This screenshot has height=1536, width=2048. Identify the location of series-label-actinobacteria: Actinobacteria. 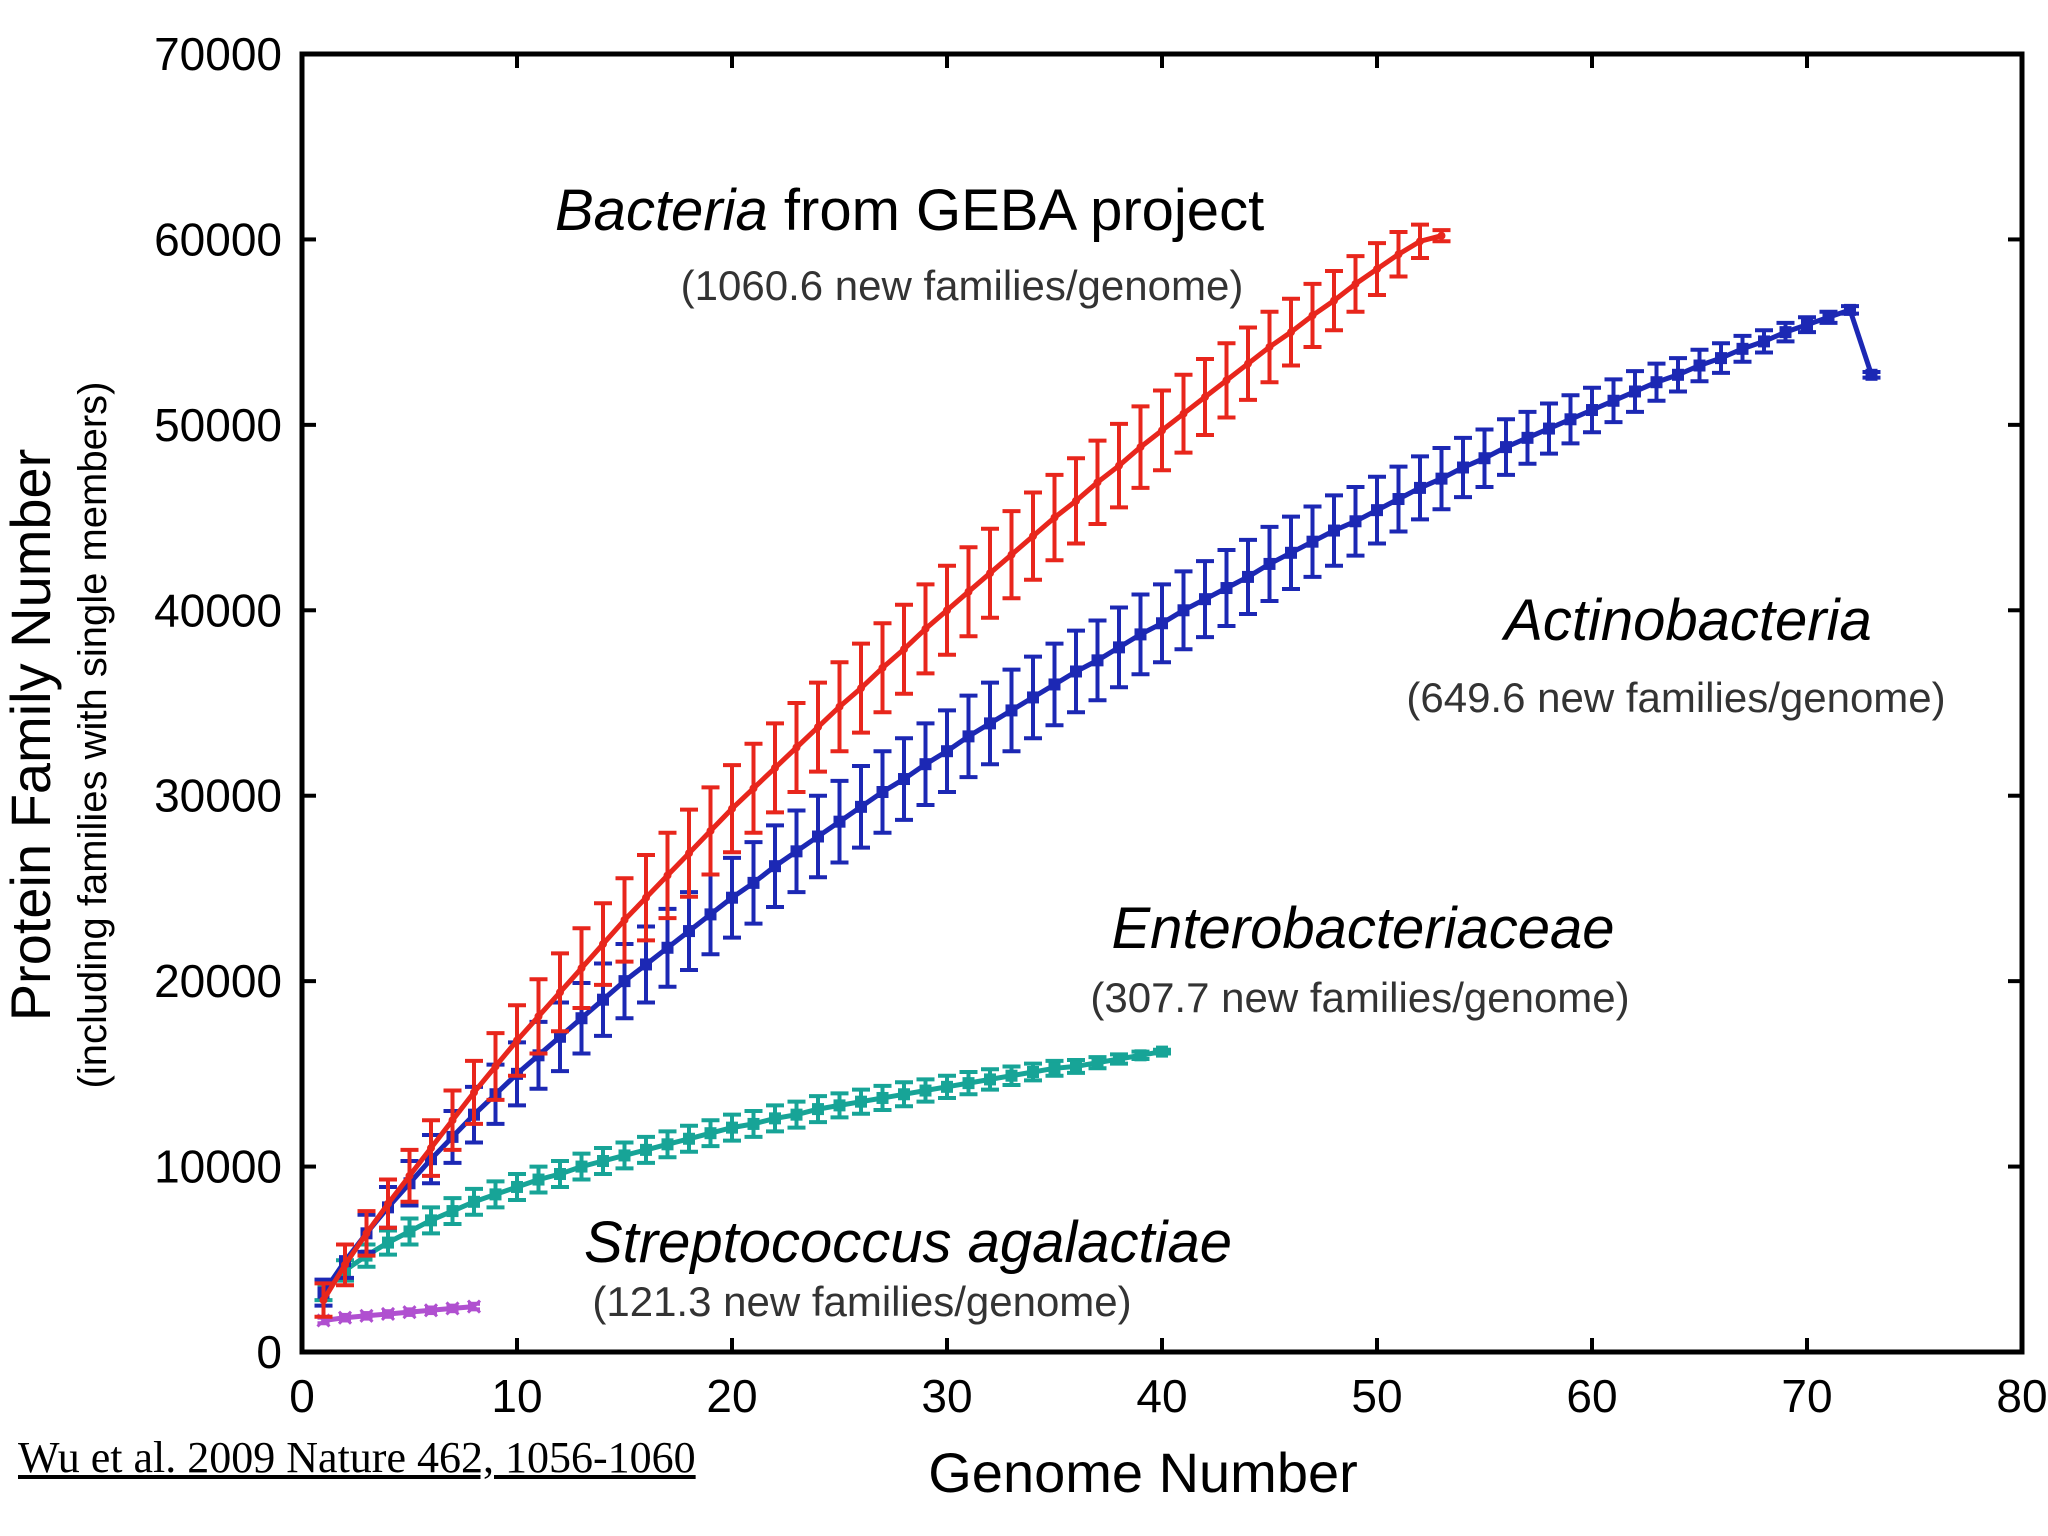
(1686, 620).